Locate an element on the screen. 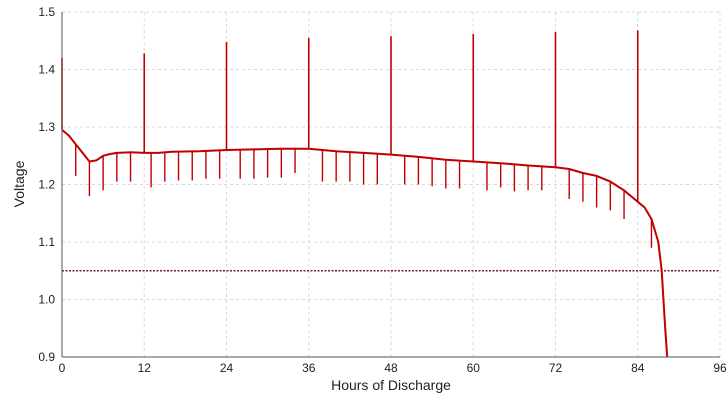  y-tick-label: 1.4 is located at coordinates (46, 70).